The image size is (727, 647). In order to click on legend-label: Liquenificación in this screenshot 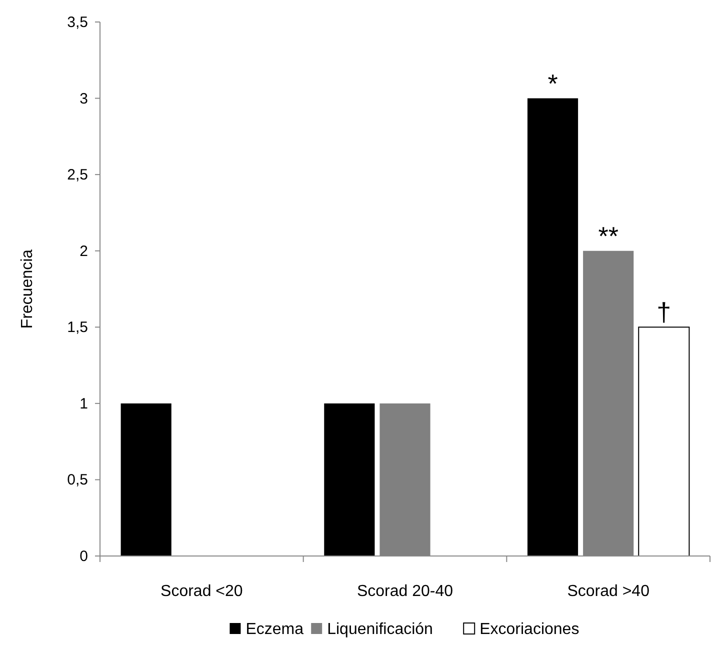, I will do `click(380, 629)`.